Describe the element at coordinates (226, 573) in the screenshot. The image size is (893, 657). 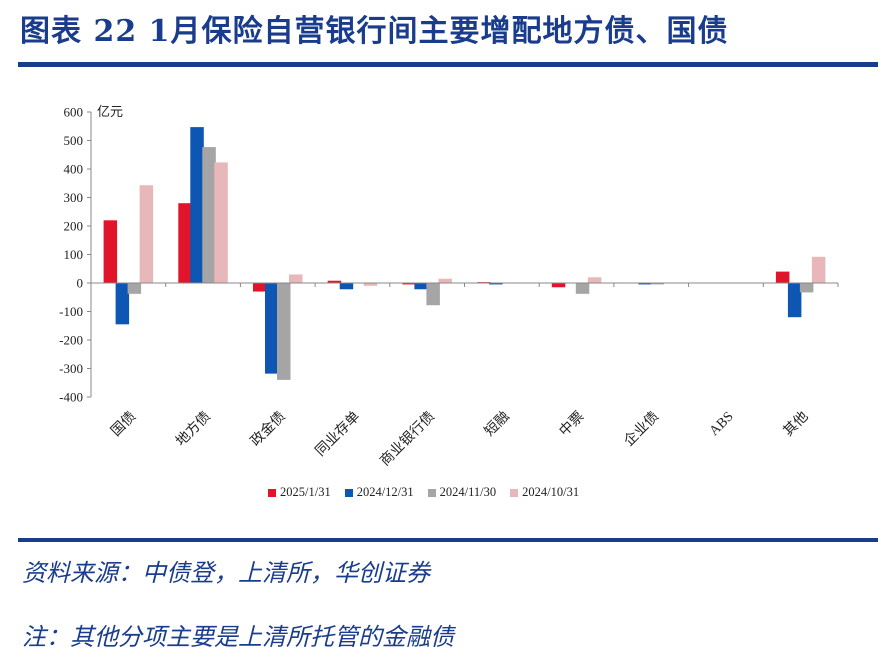
I see `source-note: 资料来源：中债登，上清所，华创证券` at that location.